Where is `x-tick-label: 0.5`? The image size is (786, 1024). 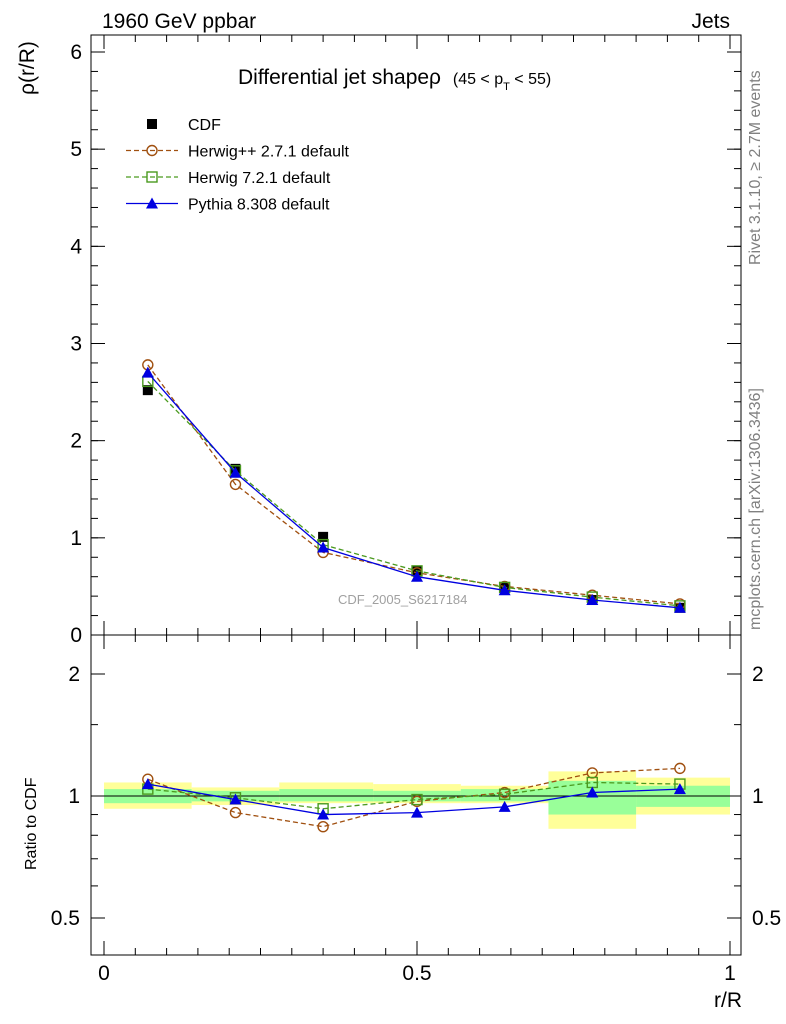 x-tick-label: 0.5 is located at coordinates (416, 973).